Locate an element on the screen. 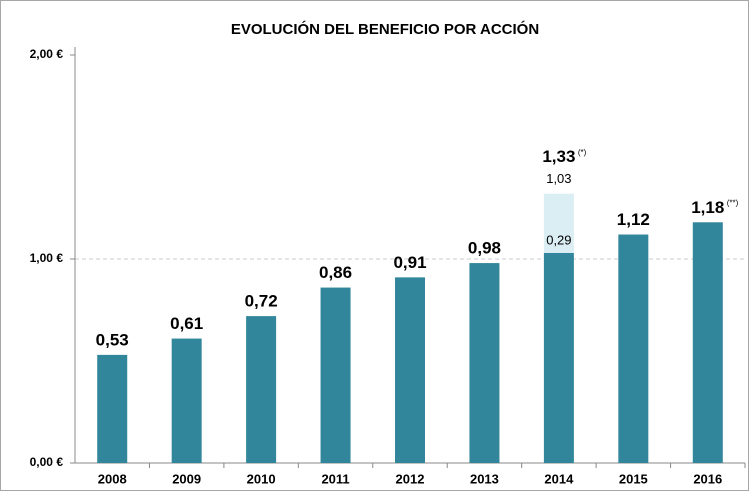  value-label: 0,72 is located at coordinates (261, 301).